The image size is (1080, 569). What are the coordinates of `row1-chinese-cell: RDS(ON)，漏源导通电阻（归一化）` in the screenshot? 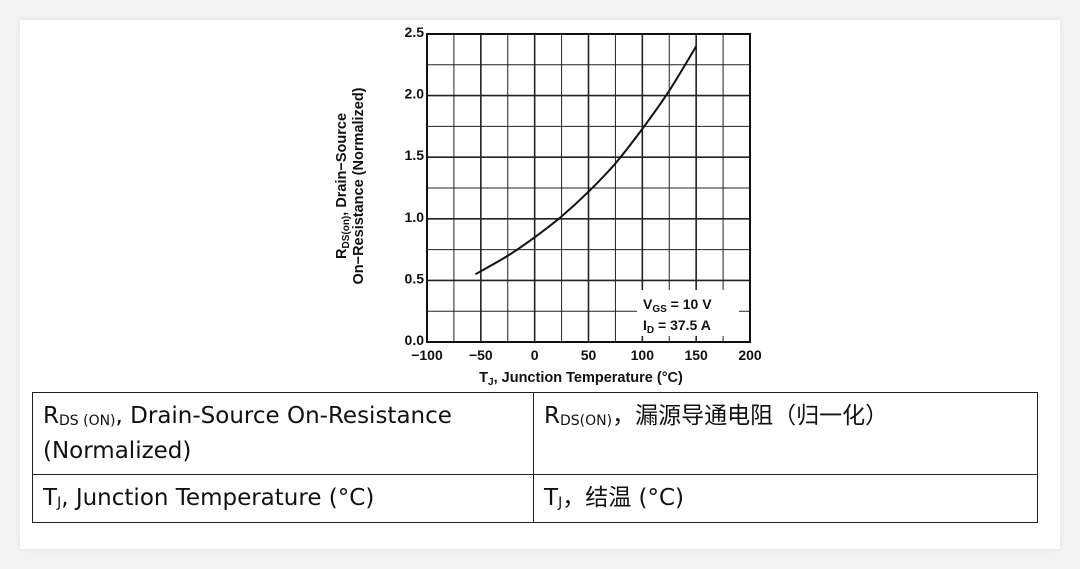 It's located at (785, 433).